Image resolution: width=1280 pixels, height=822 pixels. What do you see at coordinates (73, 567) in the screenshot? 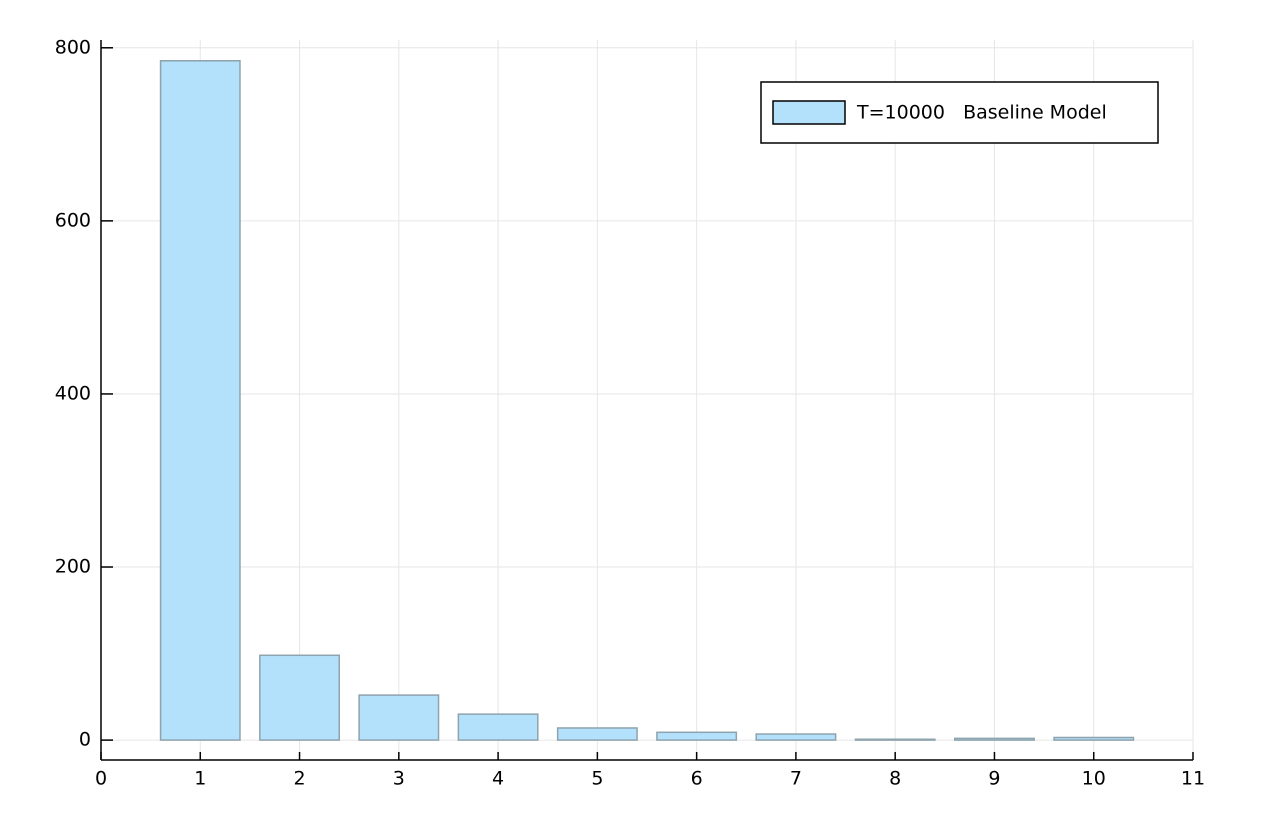
I see `y-tick-label: 200` at bounding box center [73, 567].